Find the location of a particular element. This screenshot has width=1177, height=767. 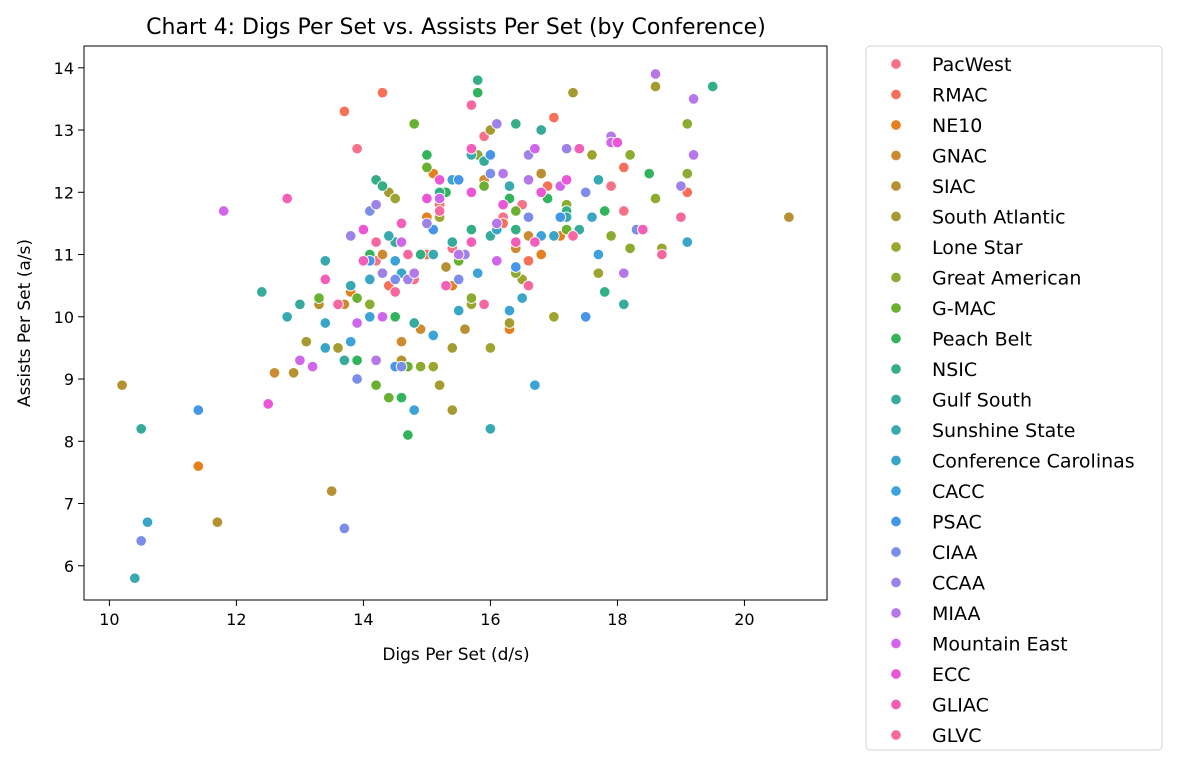

legend-entry: GLIAC is located at coordinates (939, 706).